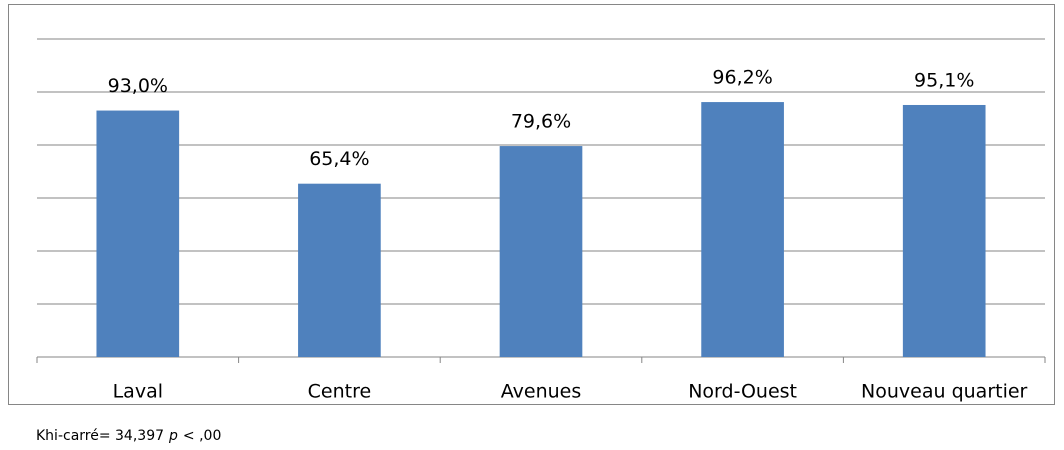  What do you see at coordinates (100, 436) in the screenshot?
I see `footnote-text: Khi-carré= 34,397` at bounding box center [100, 436].